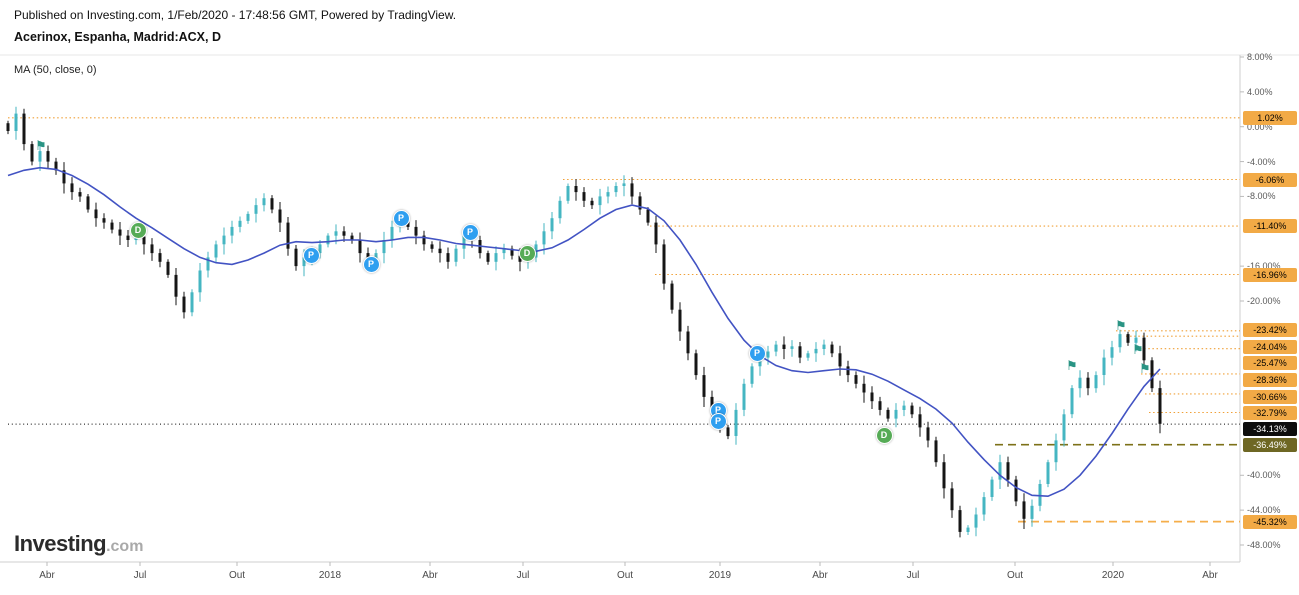  I want to click on price-level-badge: -24.04%, so click(1270, 347).